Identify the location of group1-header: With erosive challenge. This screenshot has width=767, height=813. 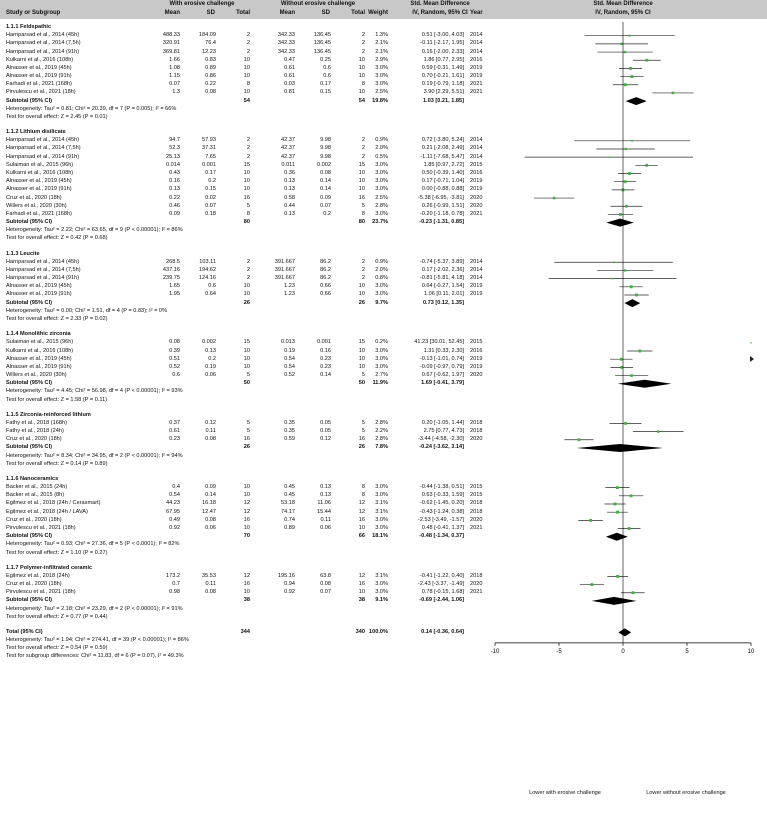
(202, 4).